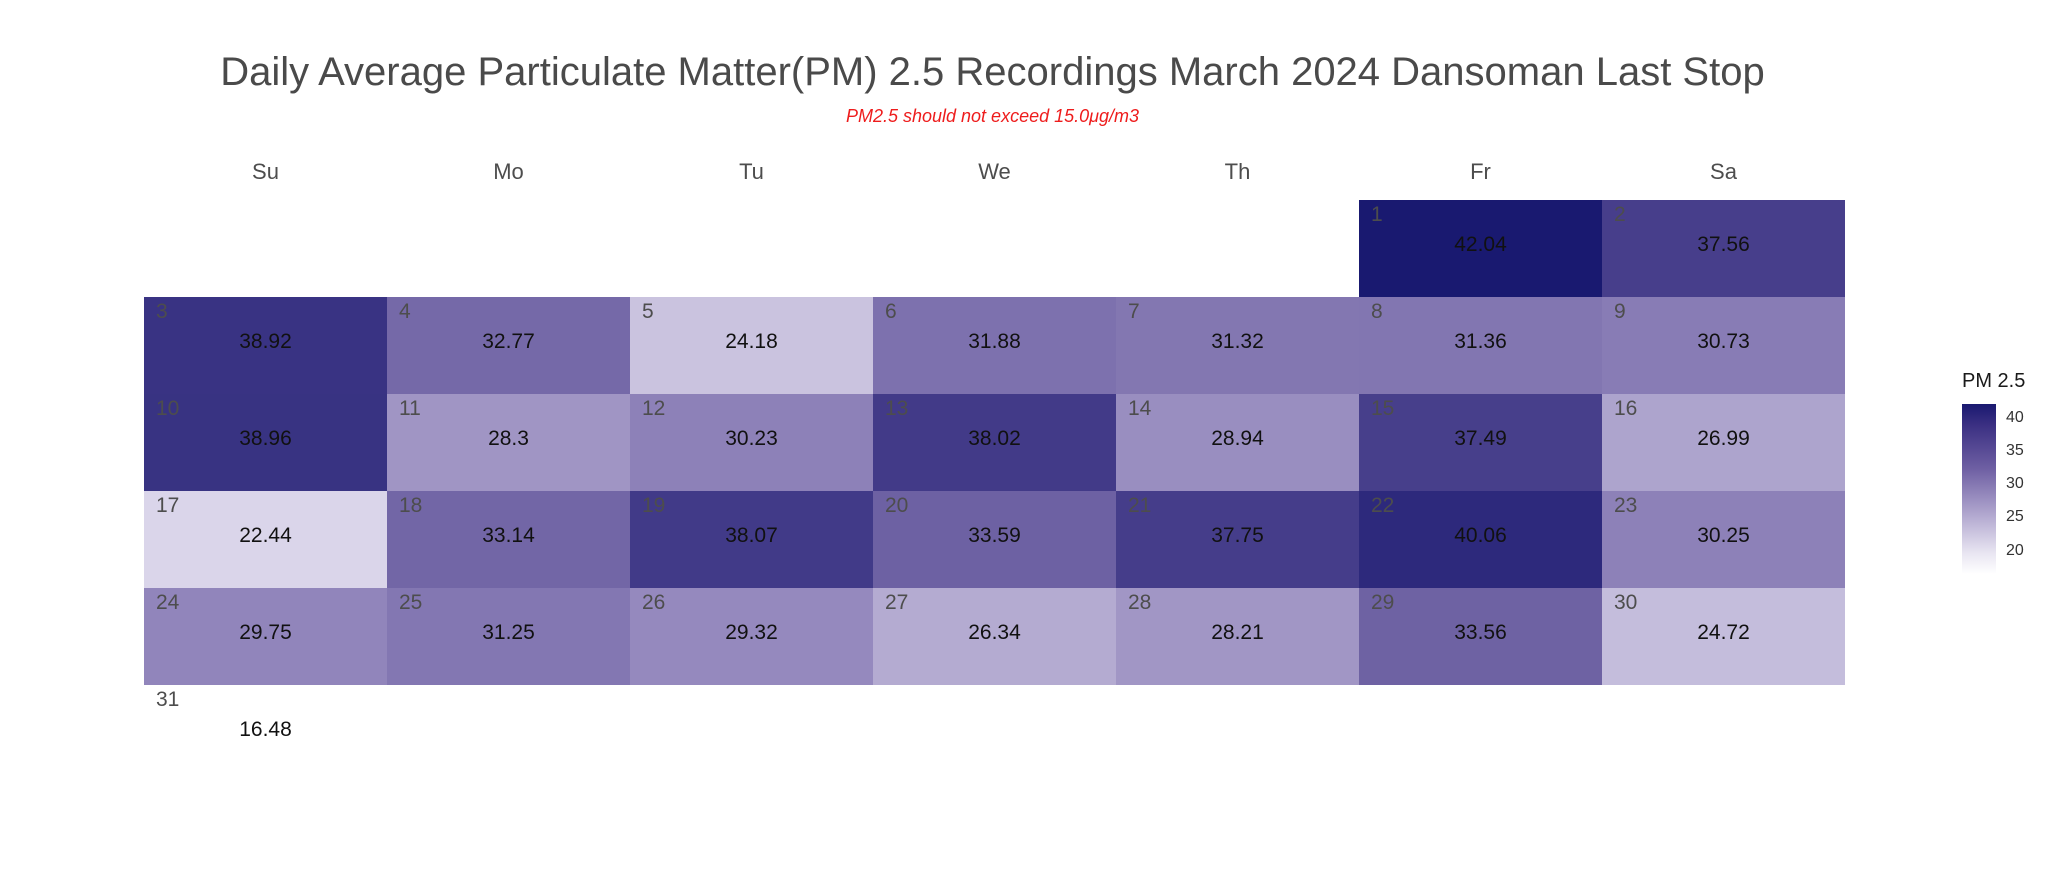 The height and width of the screenshot is (872, 2050). What do you see at coordinates (265, 729) in the screenshot?
I see `day-value-label: 16.48` at bounding box center [265, 729].